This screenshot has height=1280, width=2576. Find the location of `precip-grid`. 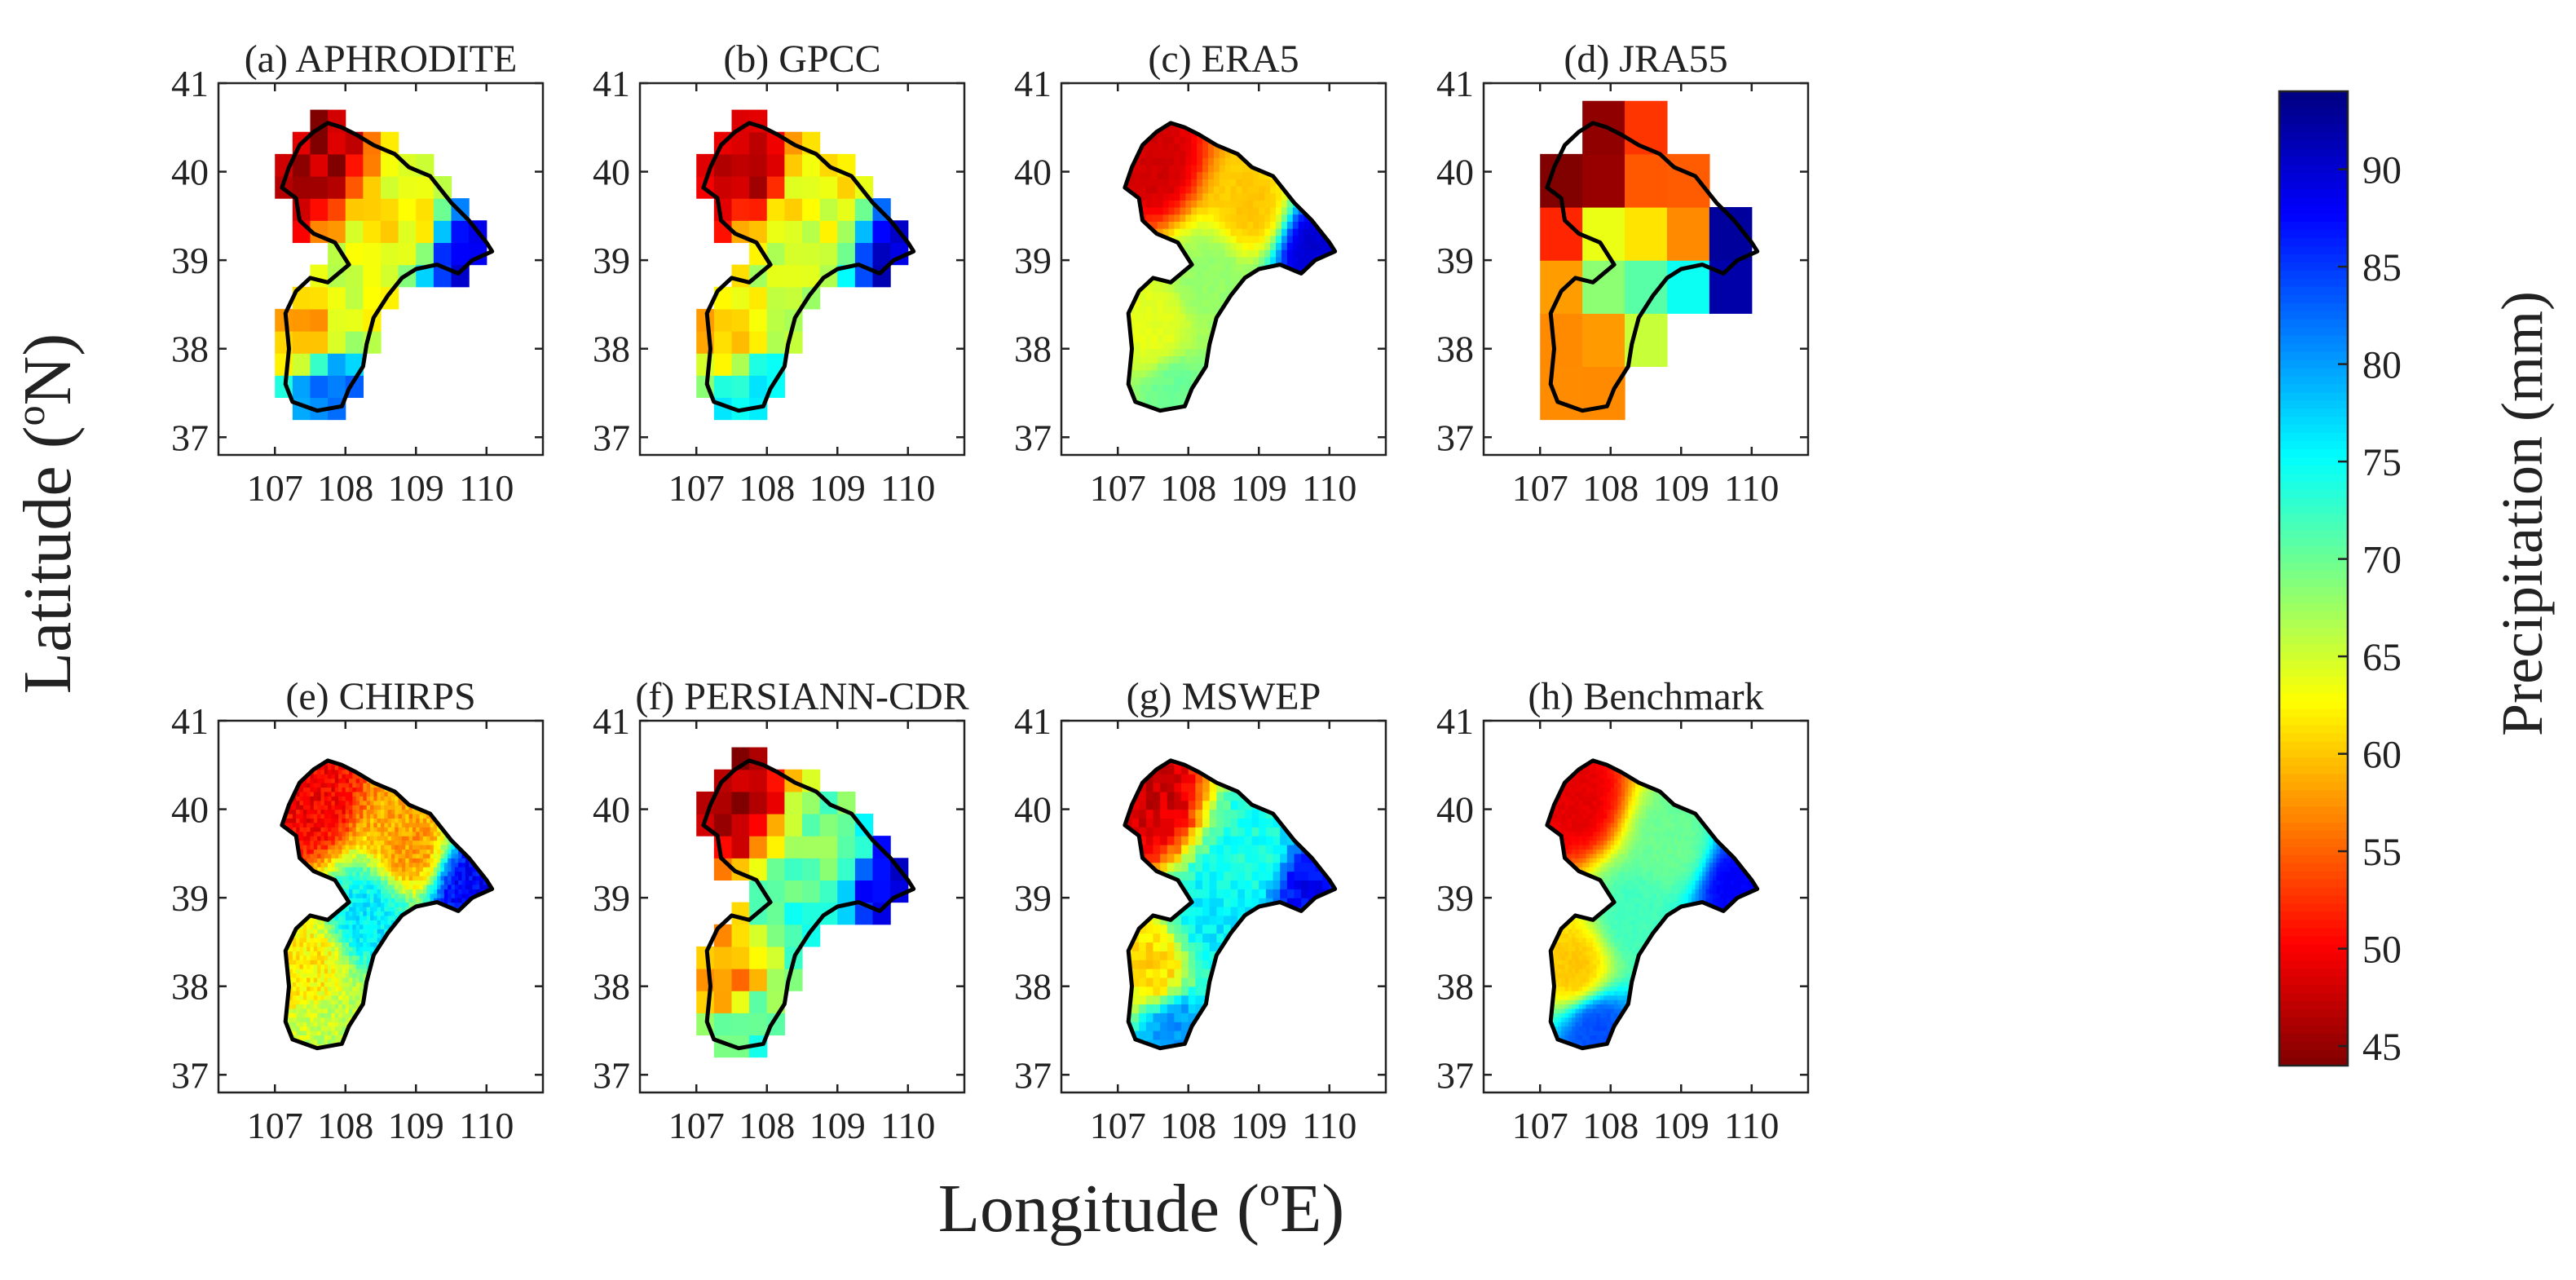

precip-grid is located at coordinates (381, 265).